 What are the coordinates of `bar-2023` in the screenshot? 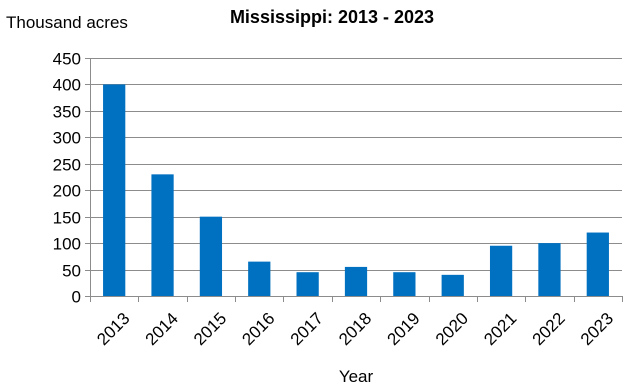 It's located at (597, 264).